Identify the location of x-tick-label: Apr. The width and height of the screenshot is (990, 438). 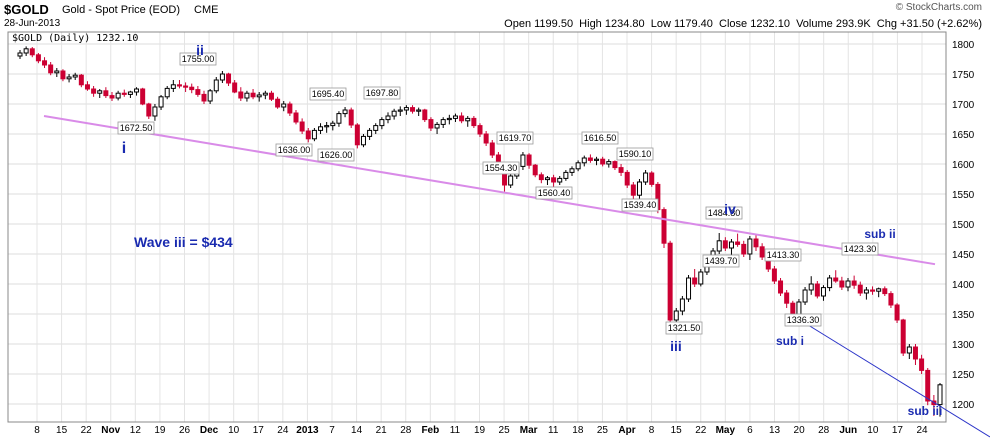
(626, 430).